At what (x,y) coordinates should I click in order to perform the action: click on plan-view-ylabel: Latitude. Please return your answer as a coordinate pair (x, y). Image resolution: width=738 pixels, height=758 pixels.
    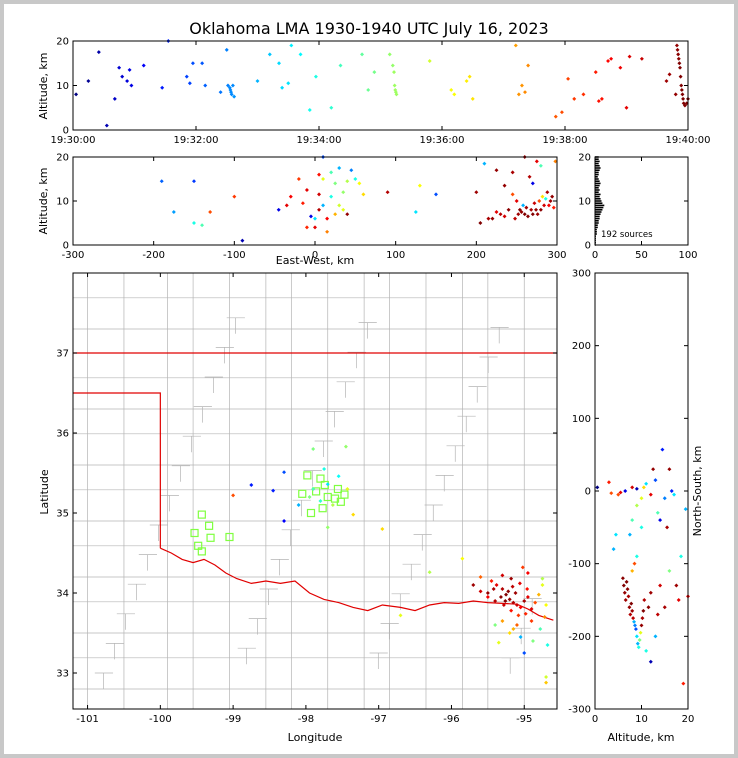
    Looking at the image, I should click on (44, 492).